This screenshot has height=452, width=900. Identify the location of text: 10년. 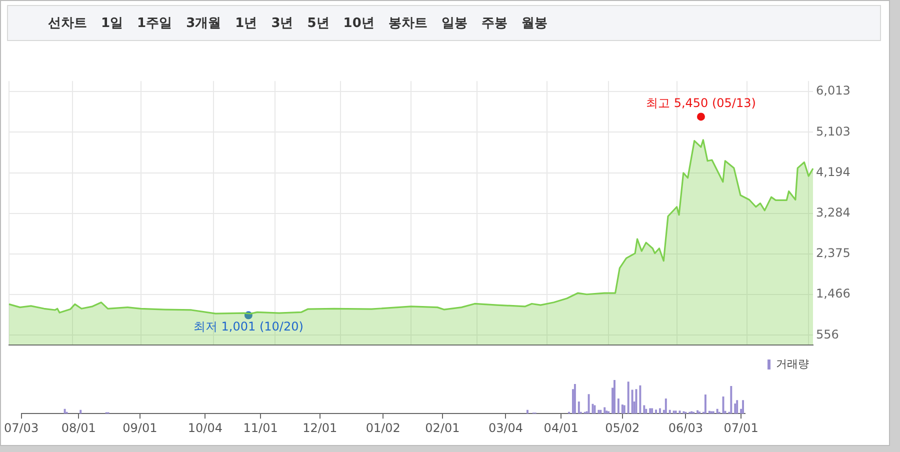
(358, 23).